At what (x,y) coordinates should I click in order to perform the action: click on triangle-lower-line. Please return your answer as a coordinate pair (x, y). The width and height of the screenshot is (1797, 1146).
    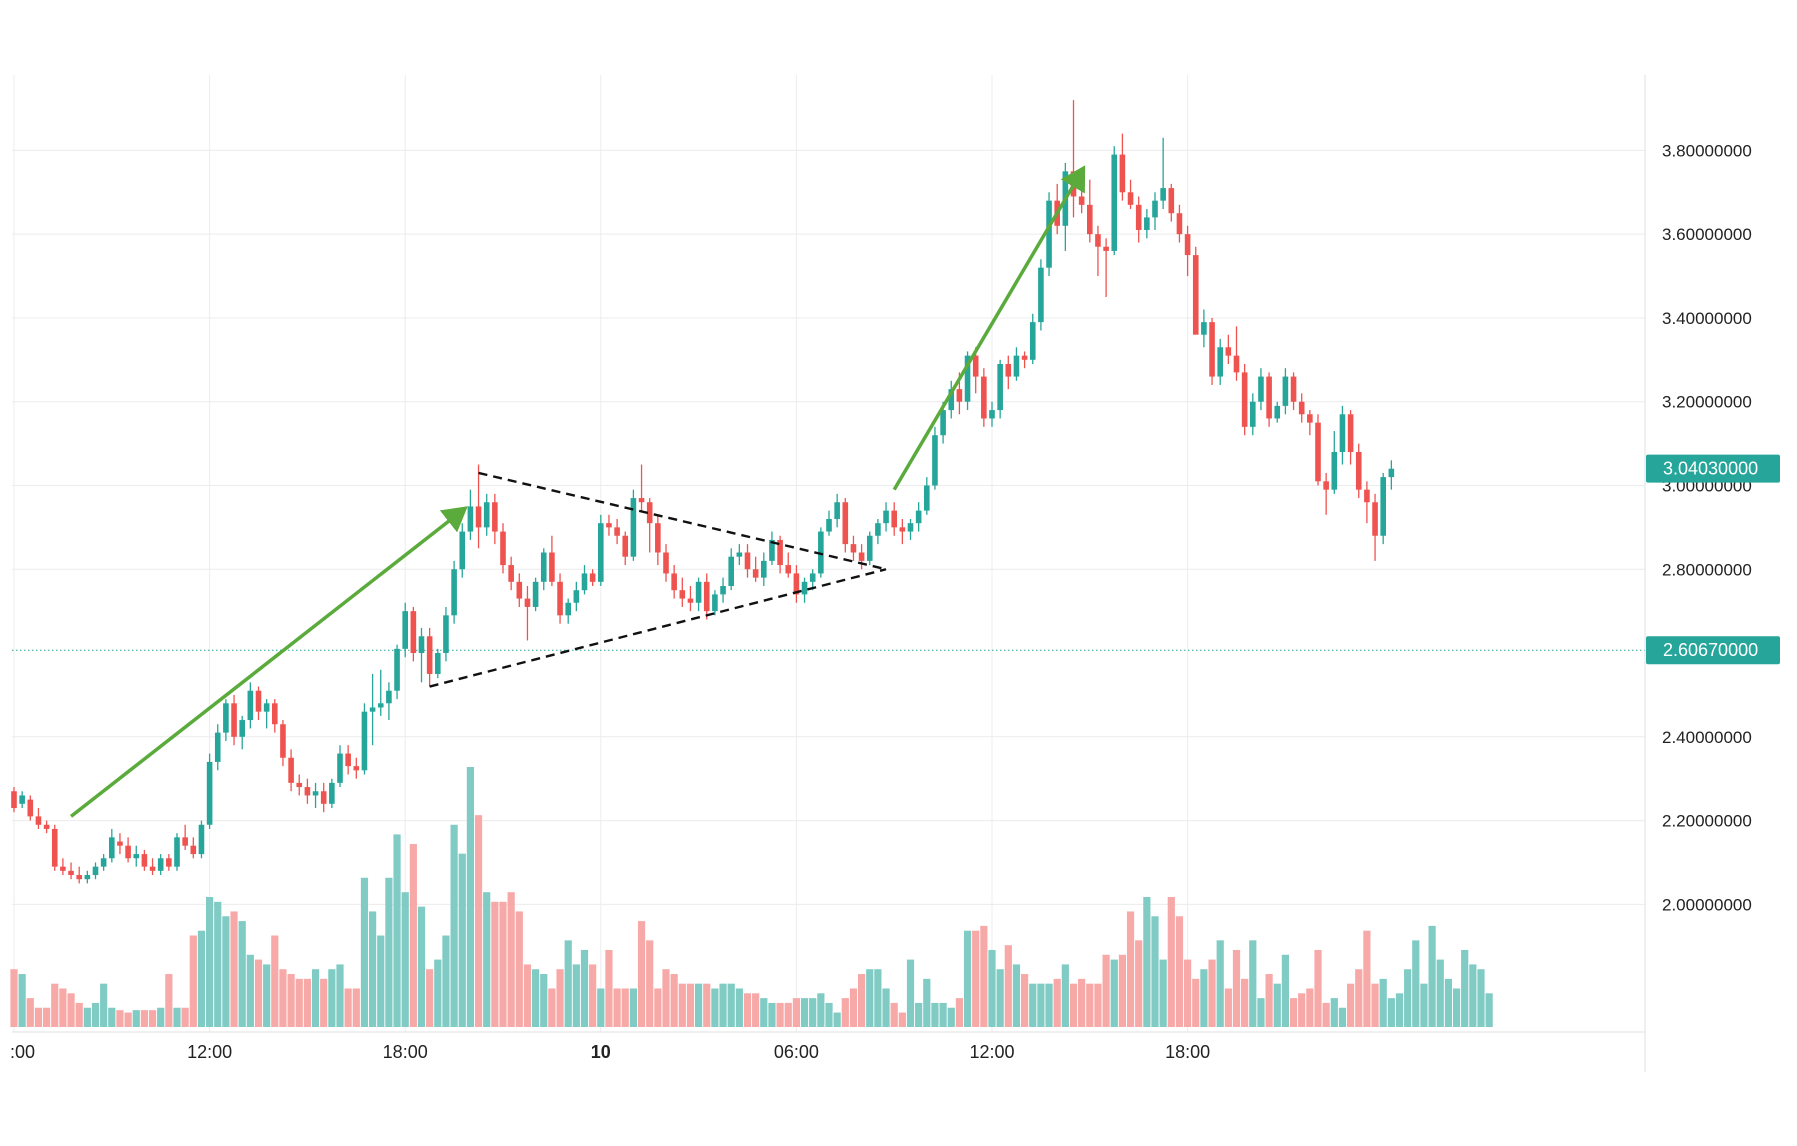
    Looking at the image, I should click on (658, 628).